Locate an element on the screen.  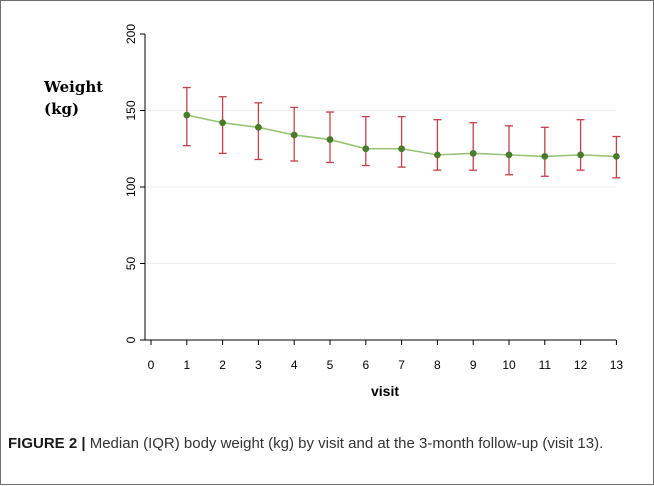
y-axis-label-line2: (kg) is located at coordinates (62, 109).